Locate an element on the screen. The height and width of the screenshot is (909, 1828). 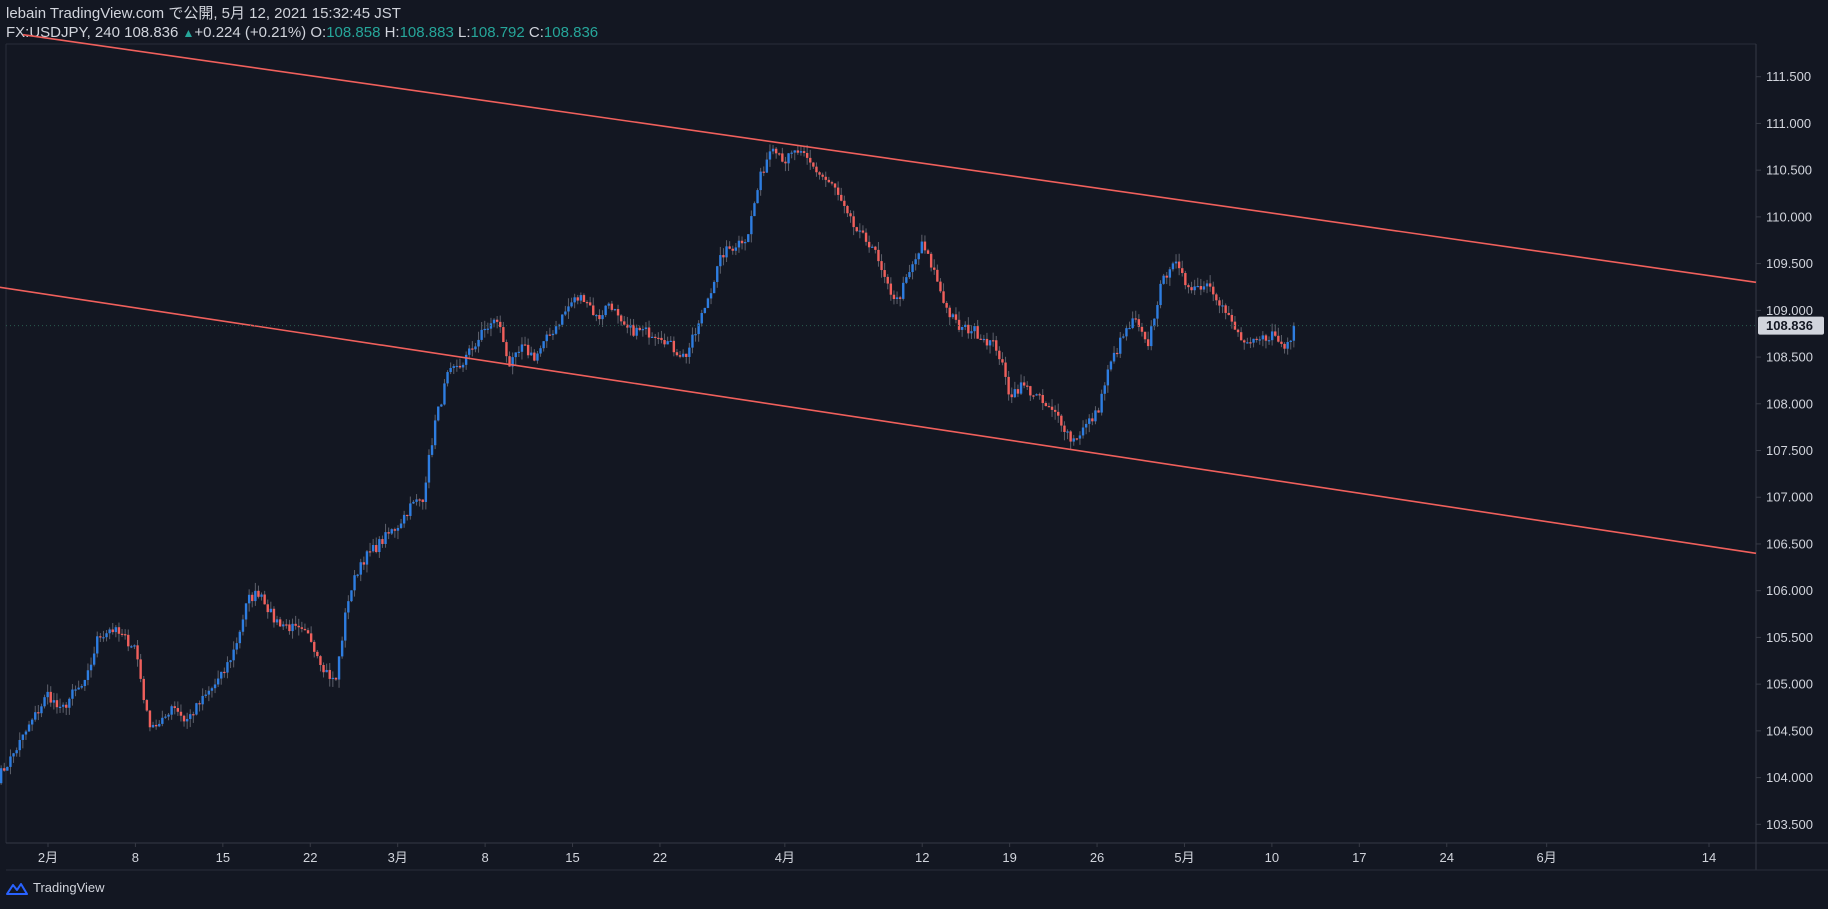
y-tick-label: 107.500 is located at coordinates (1789, 450).